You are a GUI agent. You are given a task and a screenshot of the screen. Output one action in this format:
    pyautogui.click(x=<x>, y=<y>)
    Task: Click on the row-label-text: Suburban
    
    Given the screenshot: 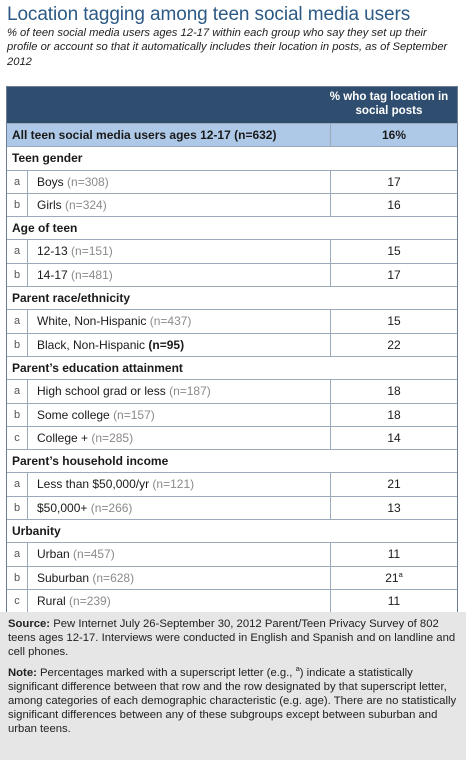 What is the action you would take?
    pyautogui.click(x=63, y=577)
    